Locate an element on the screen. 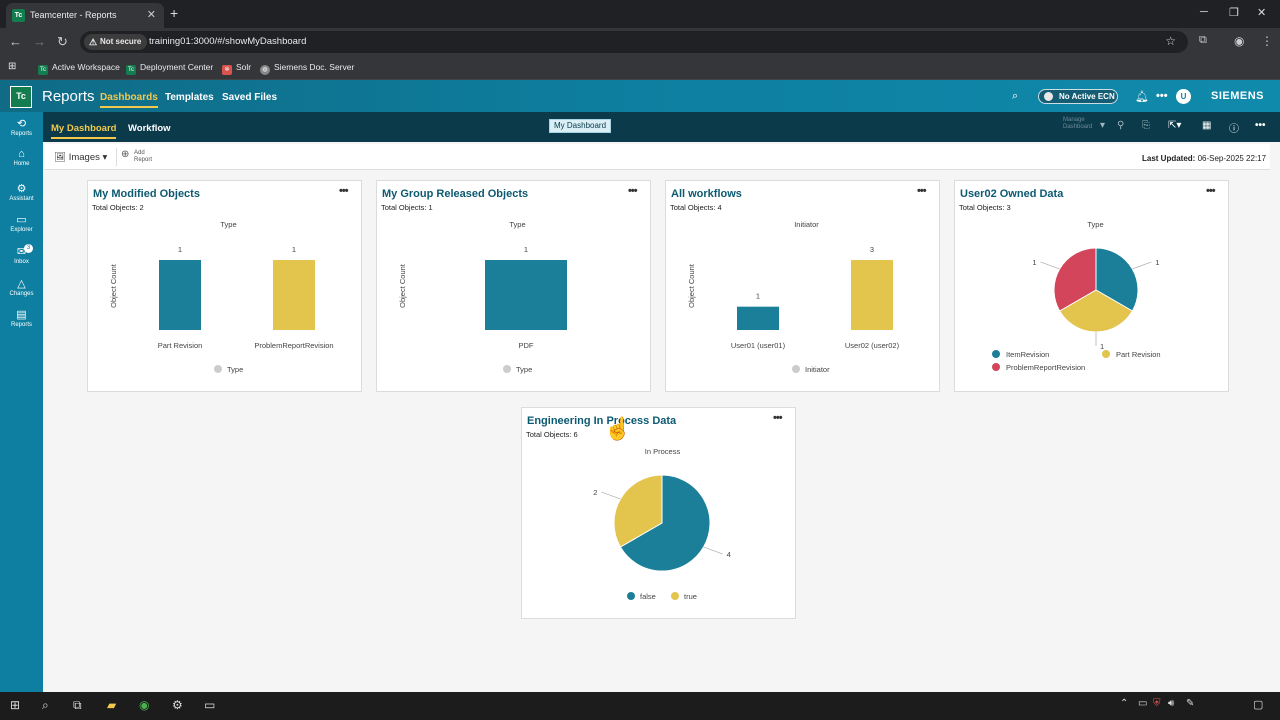  left-rail is located at coordinates (21, 402).